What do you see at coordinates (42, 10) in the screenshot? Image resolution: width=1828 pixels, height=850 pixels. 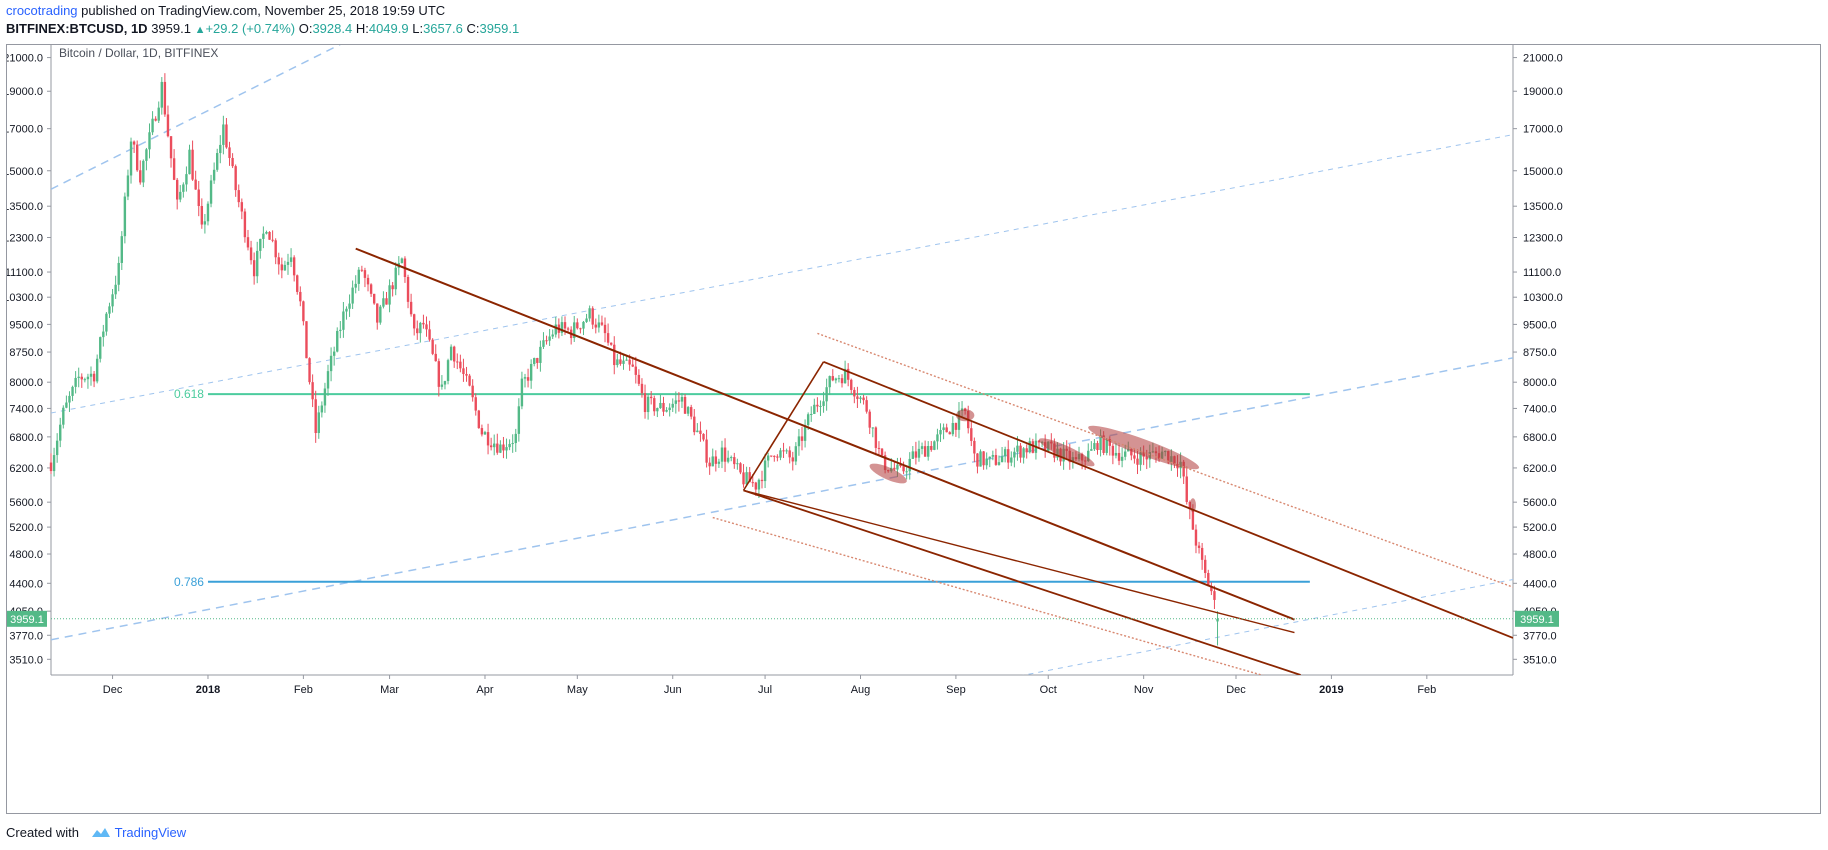 I see `author-link: crocotrading` at bounding box center [42, 10].